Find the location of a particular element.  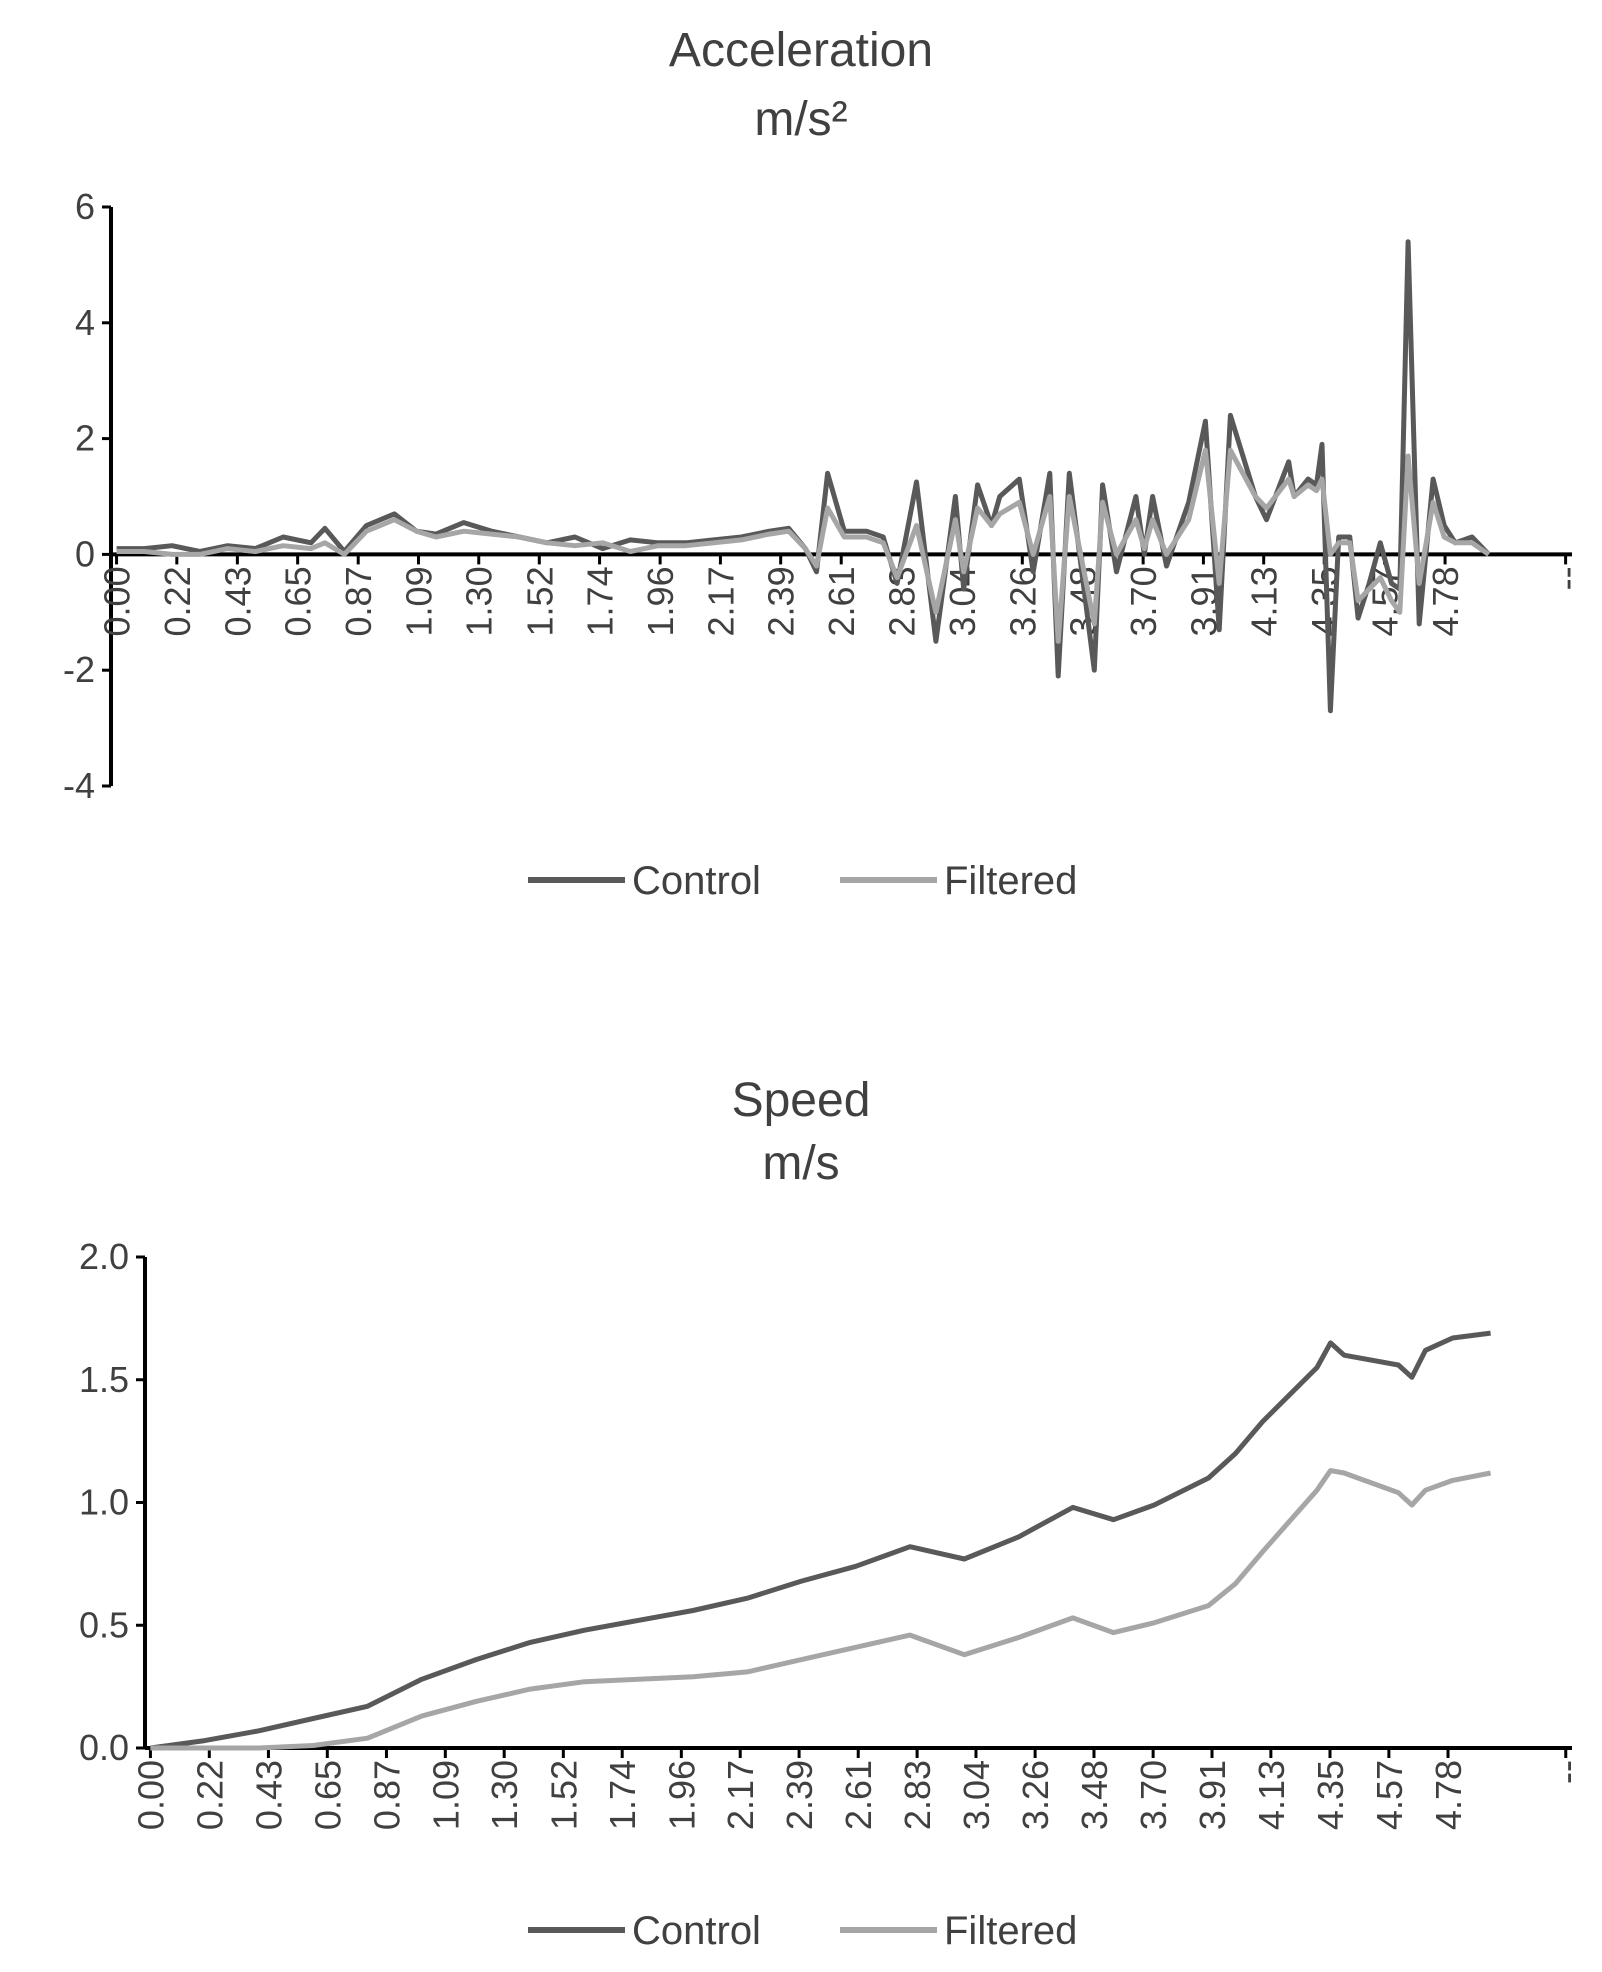

y-tick-label: 2.0 is located at coordinates (104, 1256).